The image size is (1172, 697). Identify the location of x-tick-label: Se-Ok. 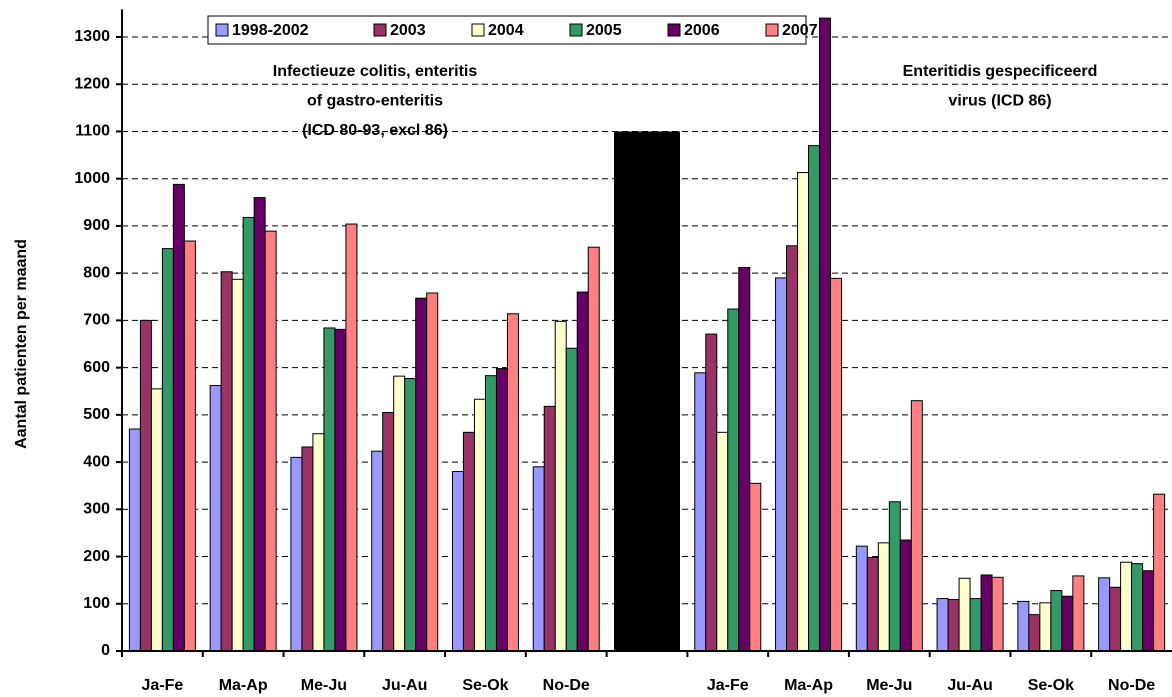
(1051, 685).